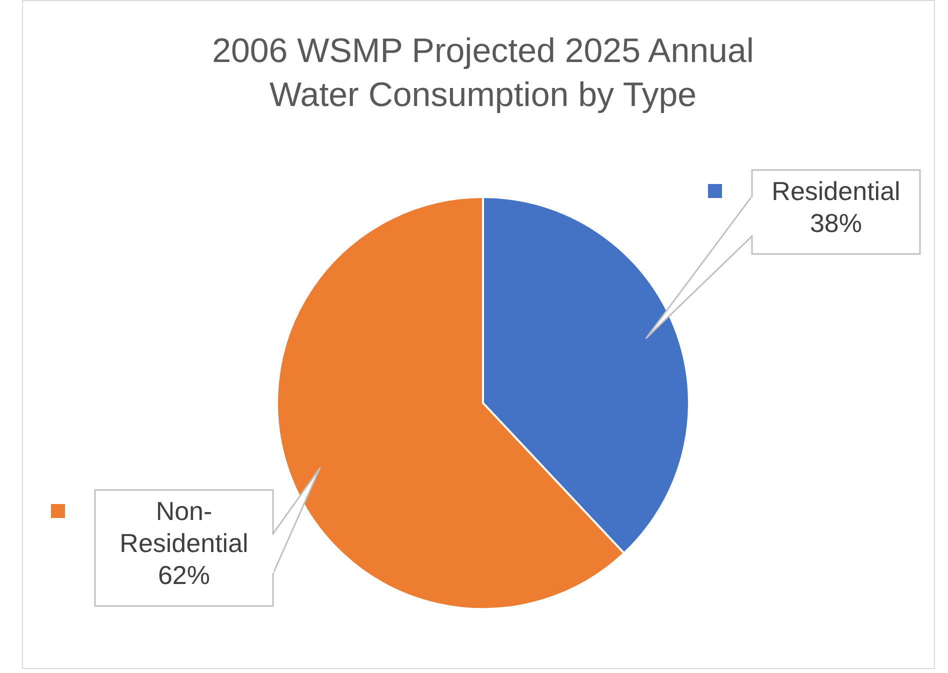  I want to click on slice-label: Non-Residential, so click(184, 527).